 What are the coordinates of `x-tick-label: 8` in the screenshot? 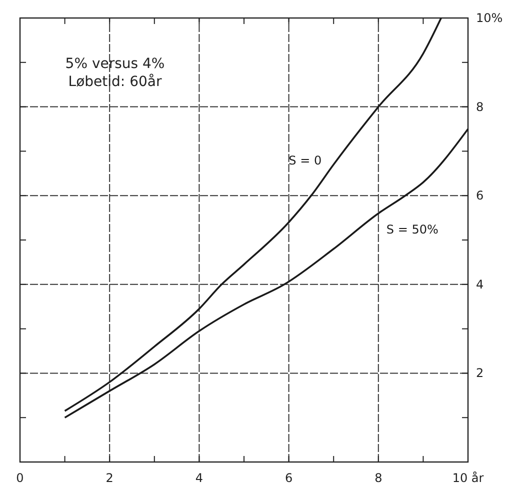 It's located at (378, 478).